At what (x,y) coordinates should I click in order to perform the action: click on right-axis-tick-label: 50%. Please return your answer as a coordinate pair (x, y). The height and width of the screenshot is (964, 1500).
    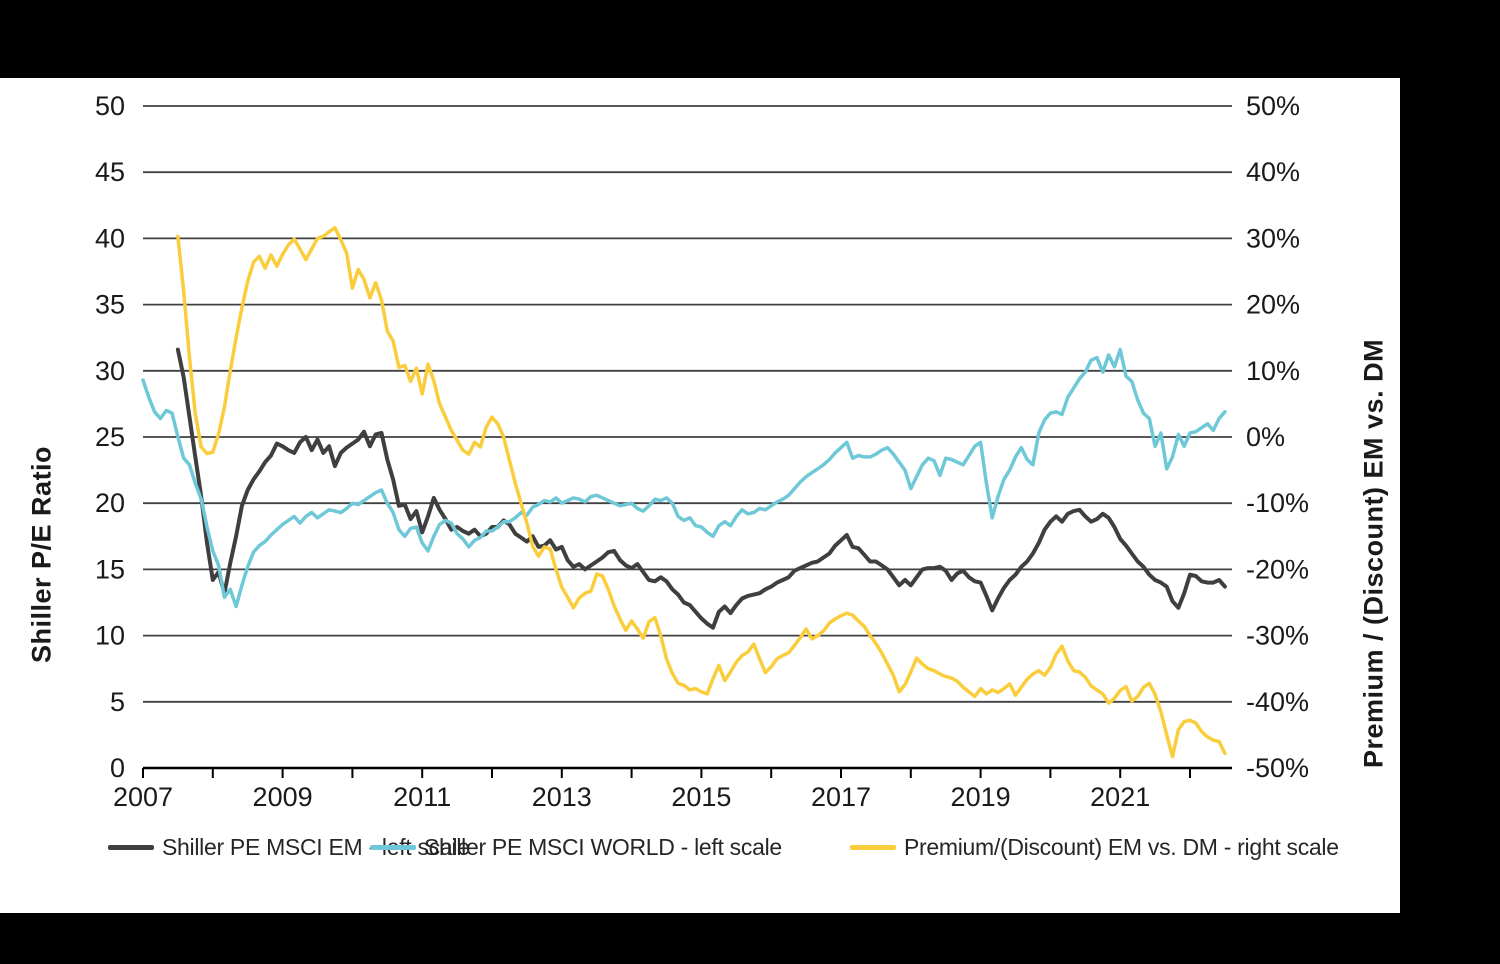
    Looking at the image, I should click on (1273, 106).